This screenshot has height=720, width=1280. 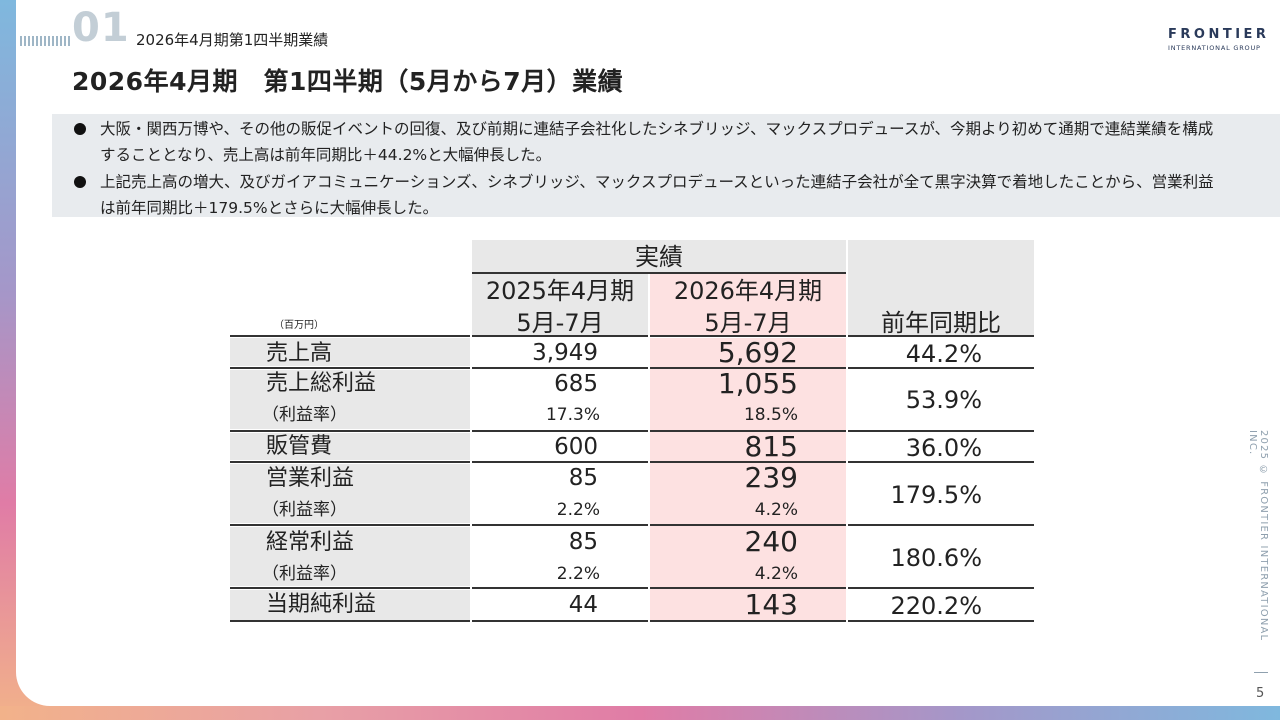 I want to click on col-2026-period: 5月-7月, so click(x=748, y=323).